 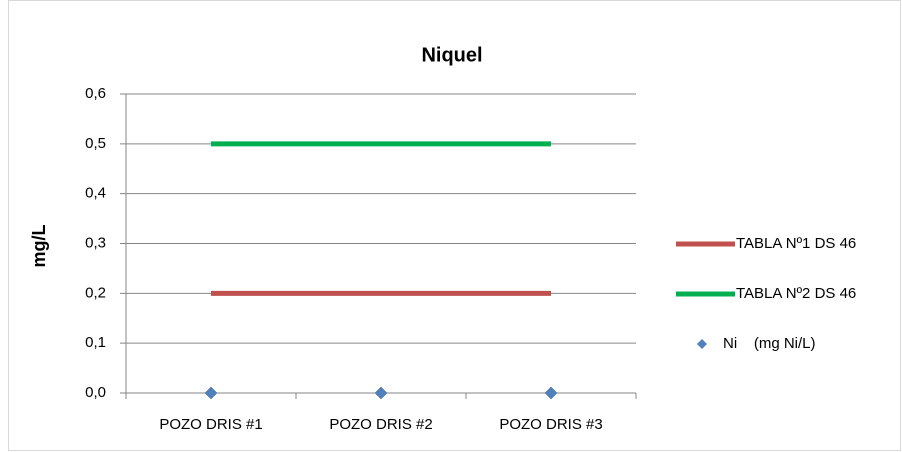 What do you see at coordinates (95, 342) in the screenshot?
I see `y-tick-label: 0,1` at bounding box center [95, 342].